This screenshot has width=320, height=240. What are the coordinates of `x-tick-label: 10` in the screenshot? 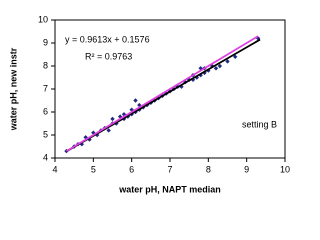 It's located at (285, 169).